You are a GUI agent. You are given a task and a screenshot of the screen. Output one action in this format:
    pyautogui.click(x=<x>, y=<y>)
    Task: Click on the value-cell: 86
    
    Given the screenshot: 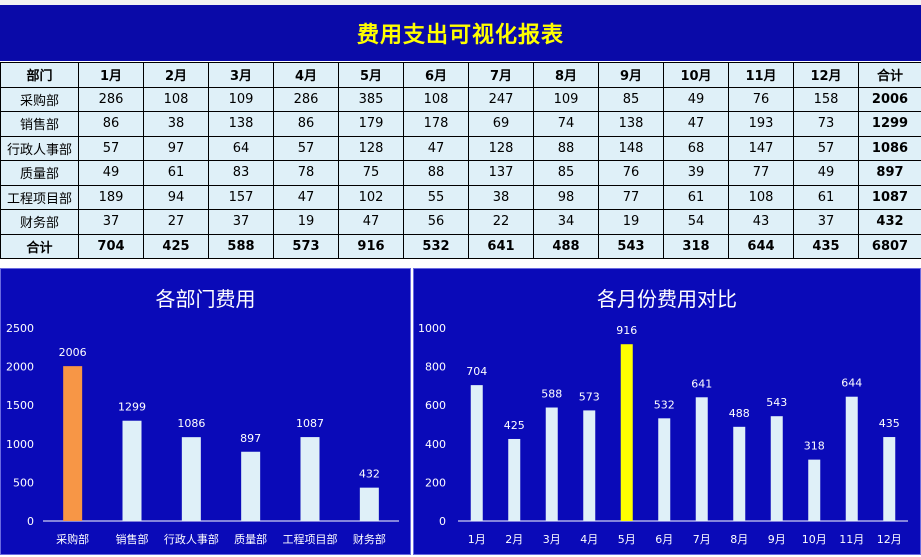 What is the action you would take?
    pyautogui.click(x=306, y=124)
    